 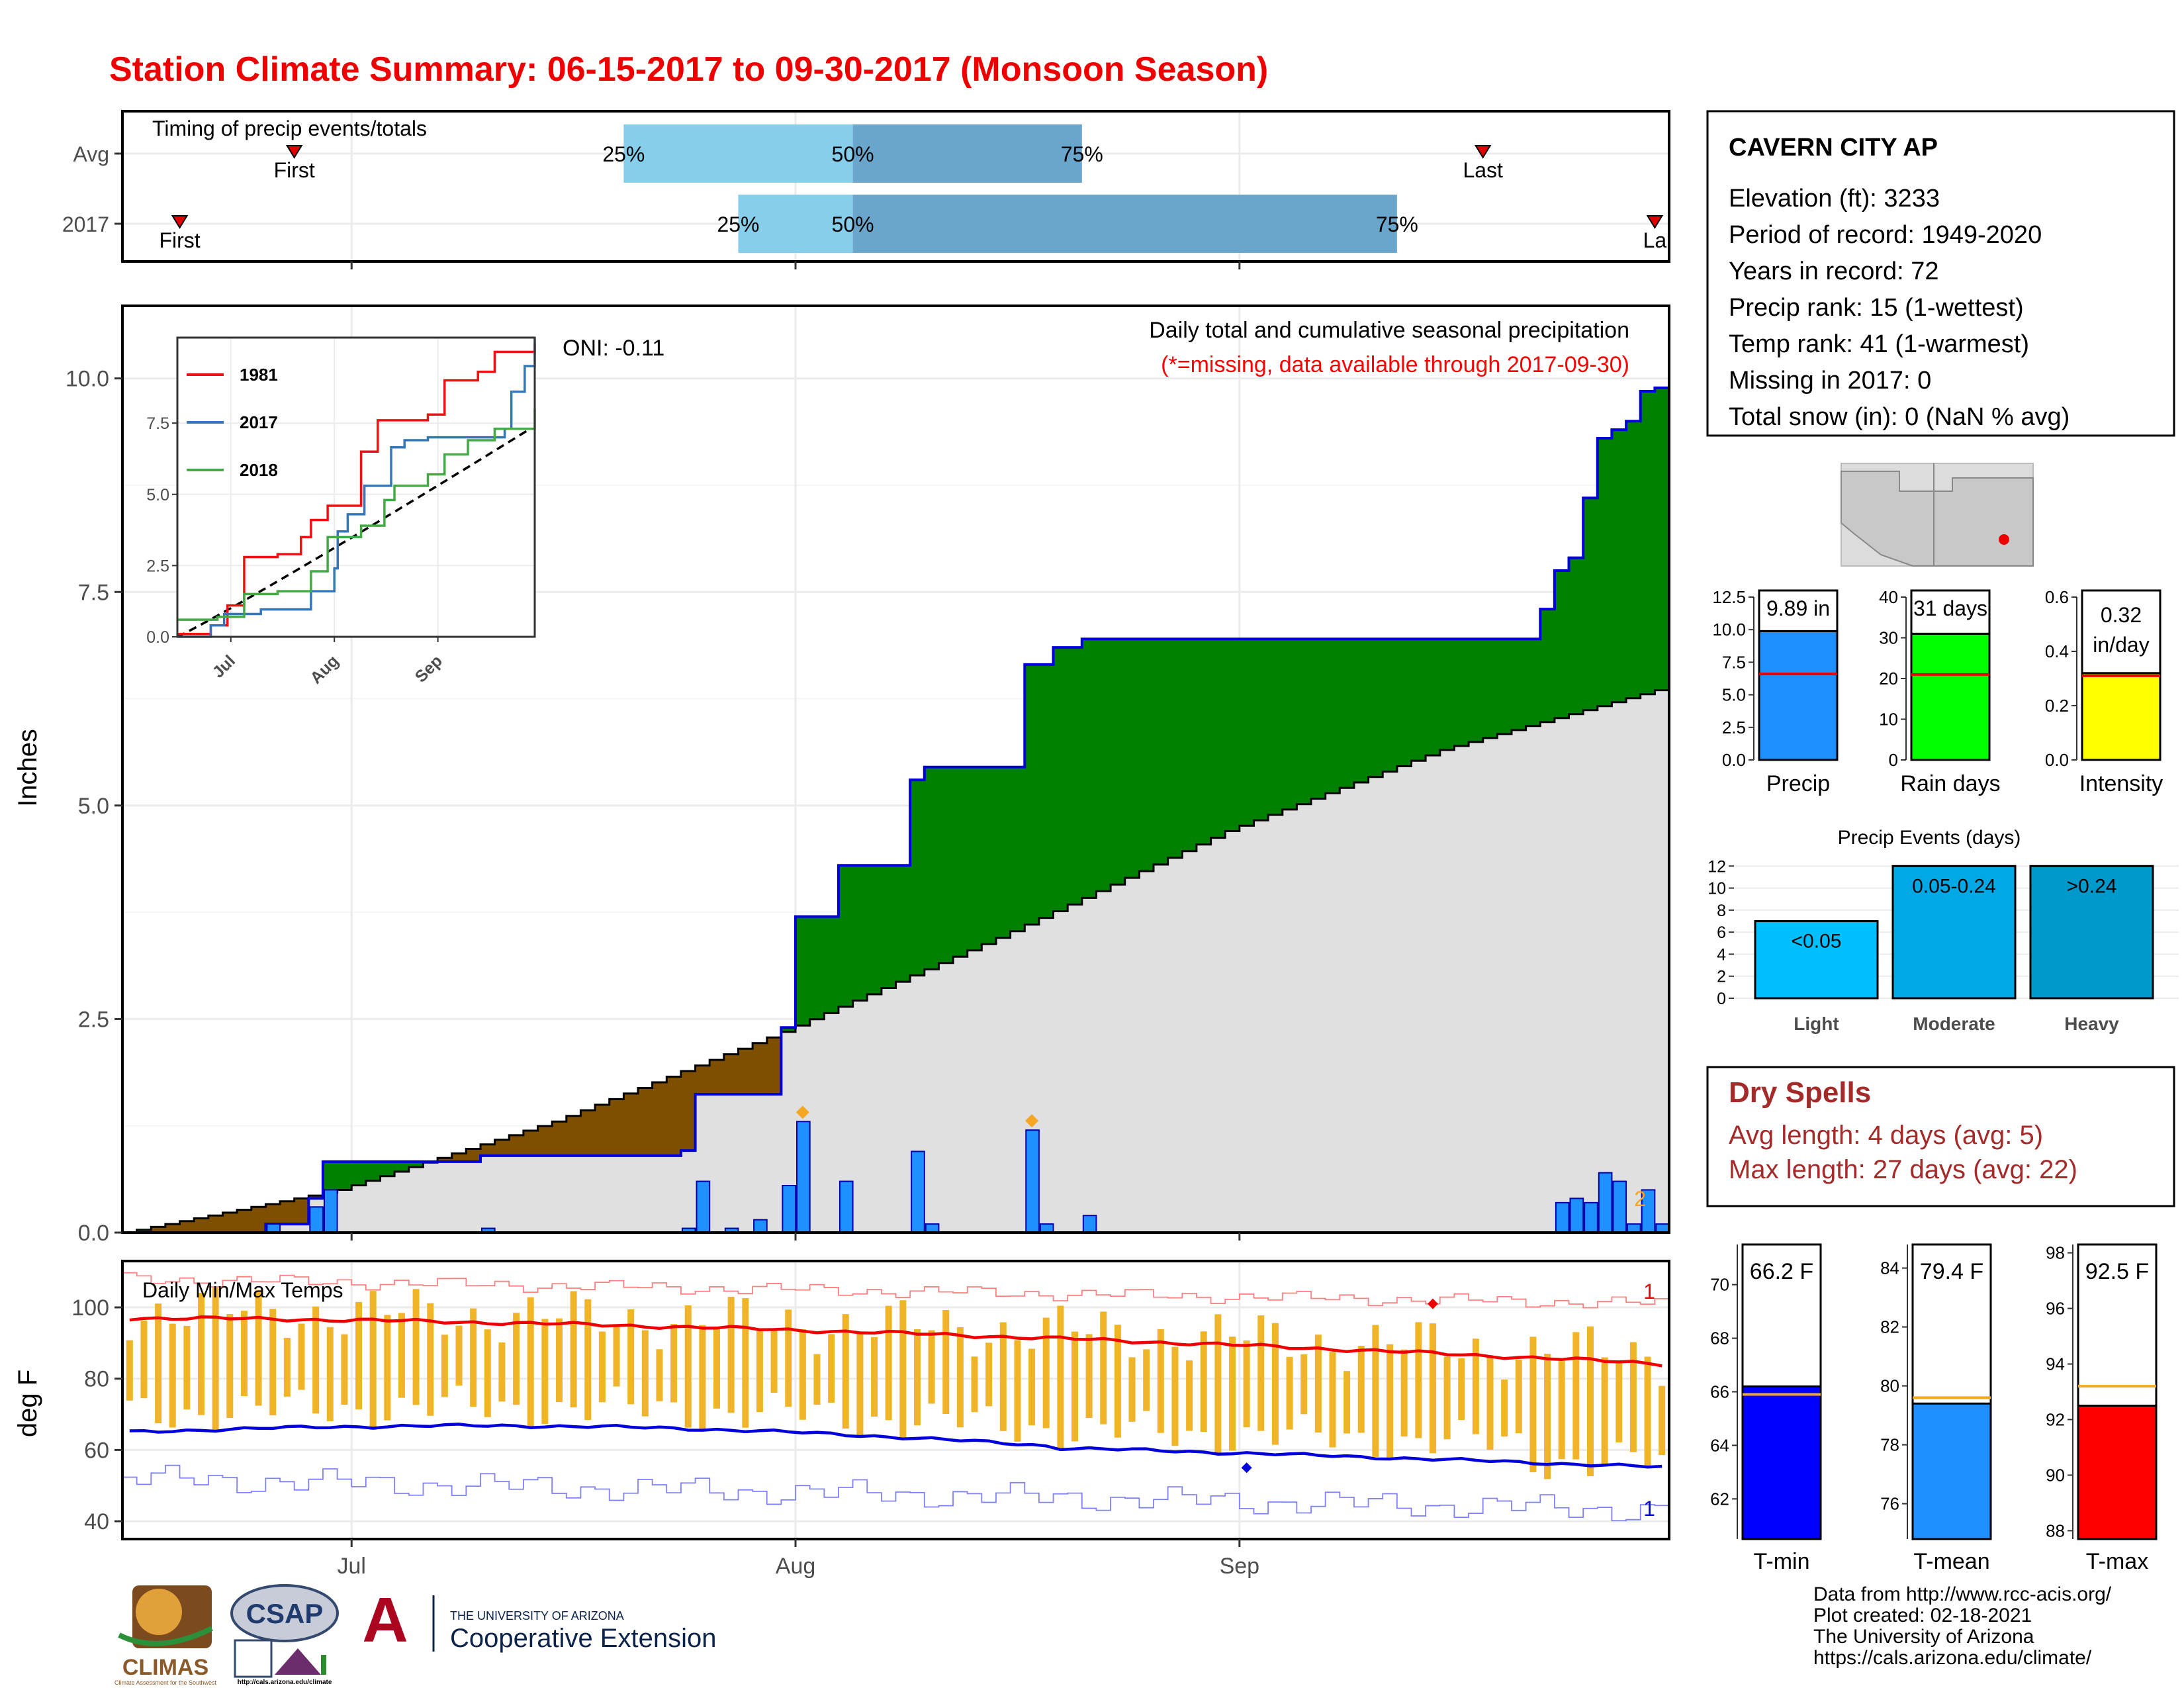 I want to click on y-axis-label: Inches, so click(x=28, y=768).